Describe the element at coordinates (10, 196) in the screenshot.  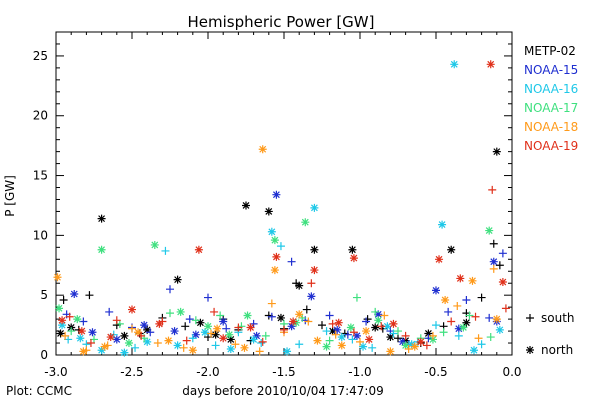
I see `y-axis-label: P [GW]` at that location.